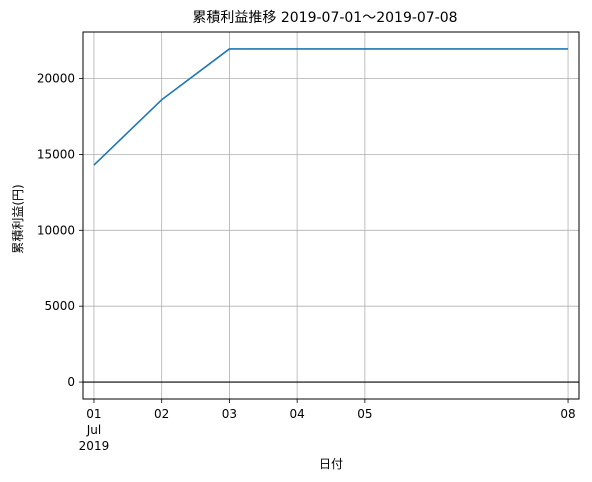  I want to click on y-tick-label: 20000, so click(56, 79).